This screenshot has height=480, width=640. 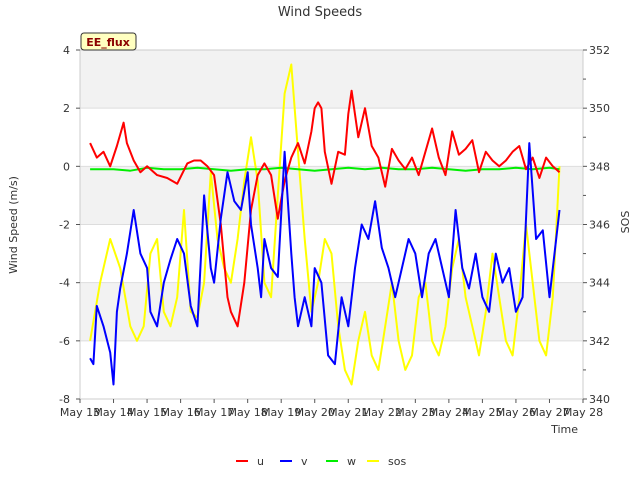 I want to click on x-tick-label: May 25, so click(x=482, y=412).